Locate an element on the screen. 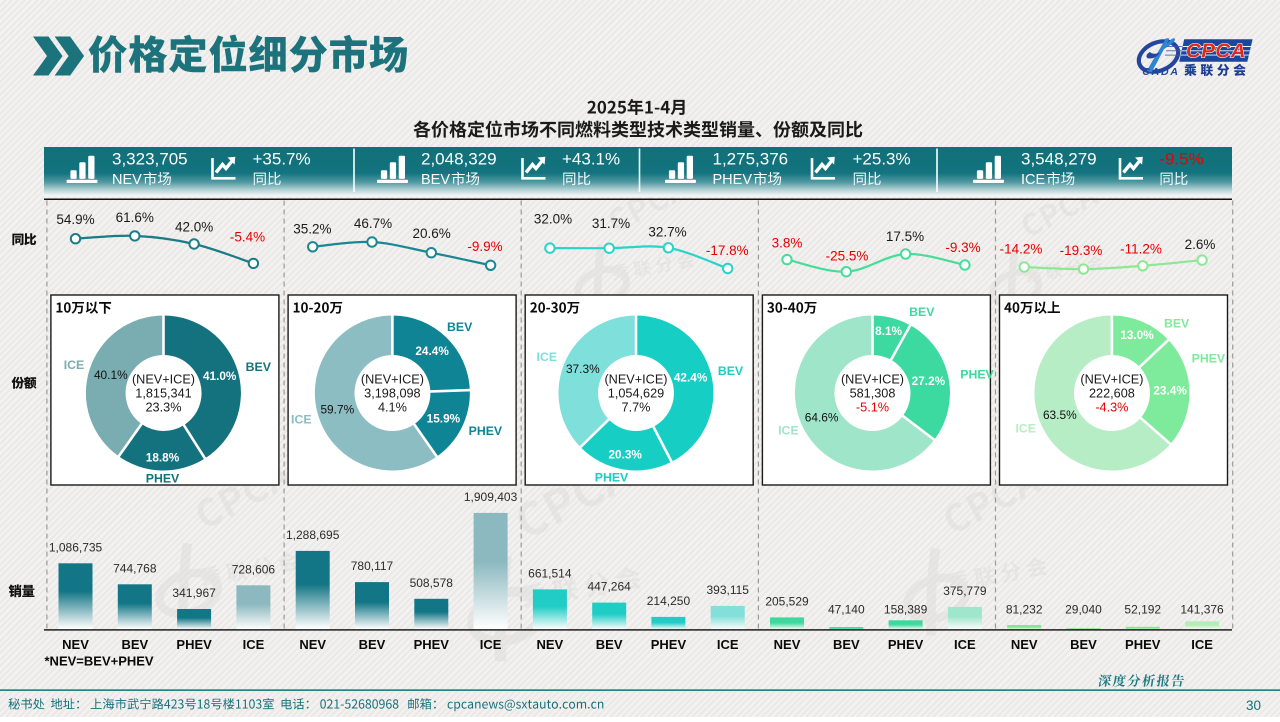 The height and width of the screenshot is (722, 1280). svg-text: 3.8% is located at coordinates (787, 243).